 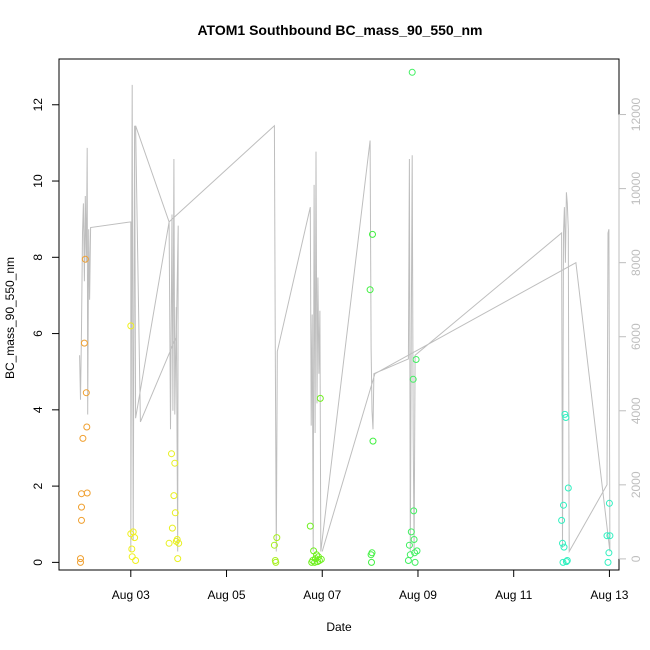 What do you see at coordinates (38, 257) in the screenshot?
I see `y-tick-label: 8` at bounding box center [38, 257].